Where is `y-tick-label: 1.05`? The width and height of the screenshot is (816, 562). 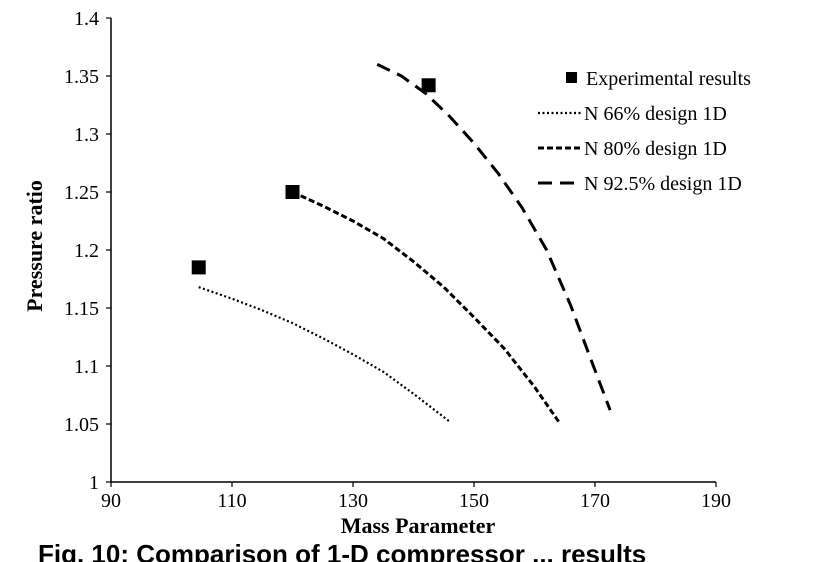 y-tick-label: 1.05 is located at coordinates (81, 425).